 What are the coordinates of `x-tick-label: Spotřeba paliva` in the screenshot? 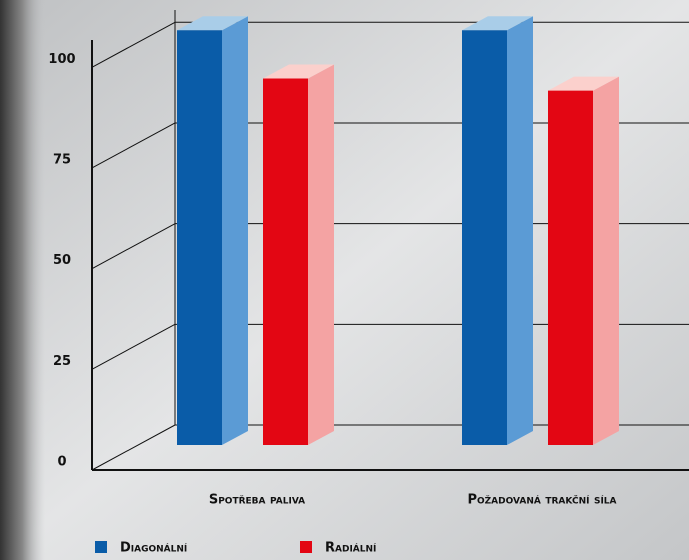 It's located at (257, 500).